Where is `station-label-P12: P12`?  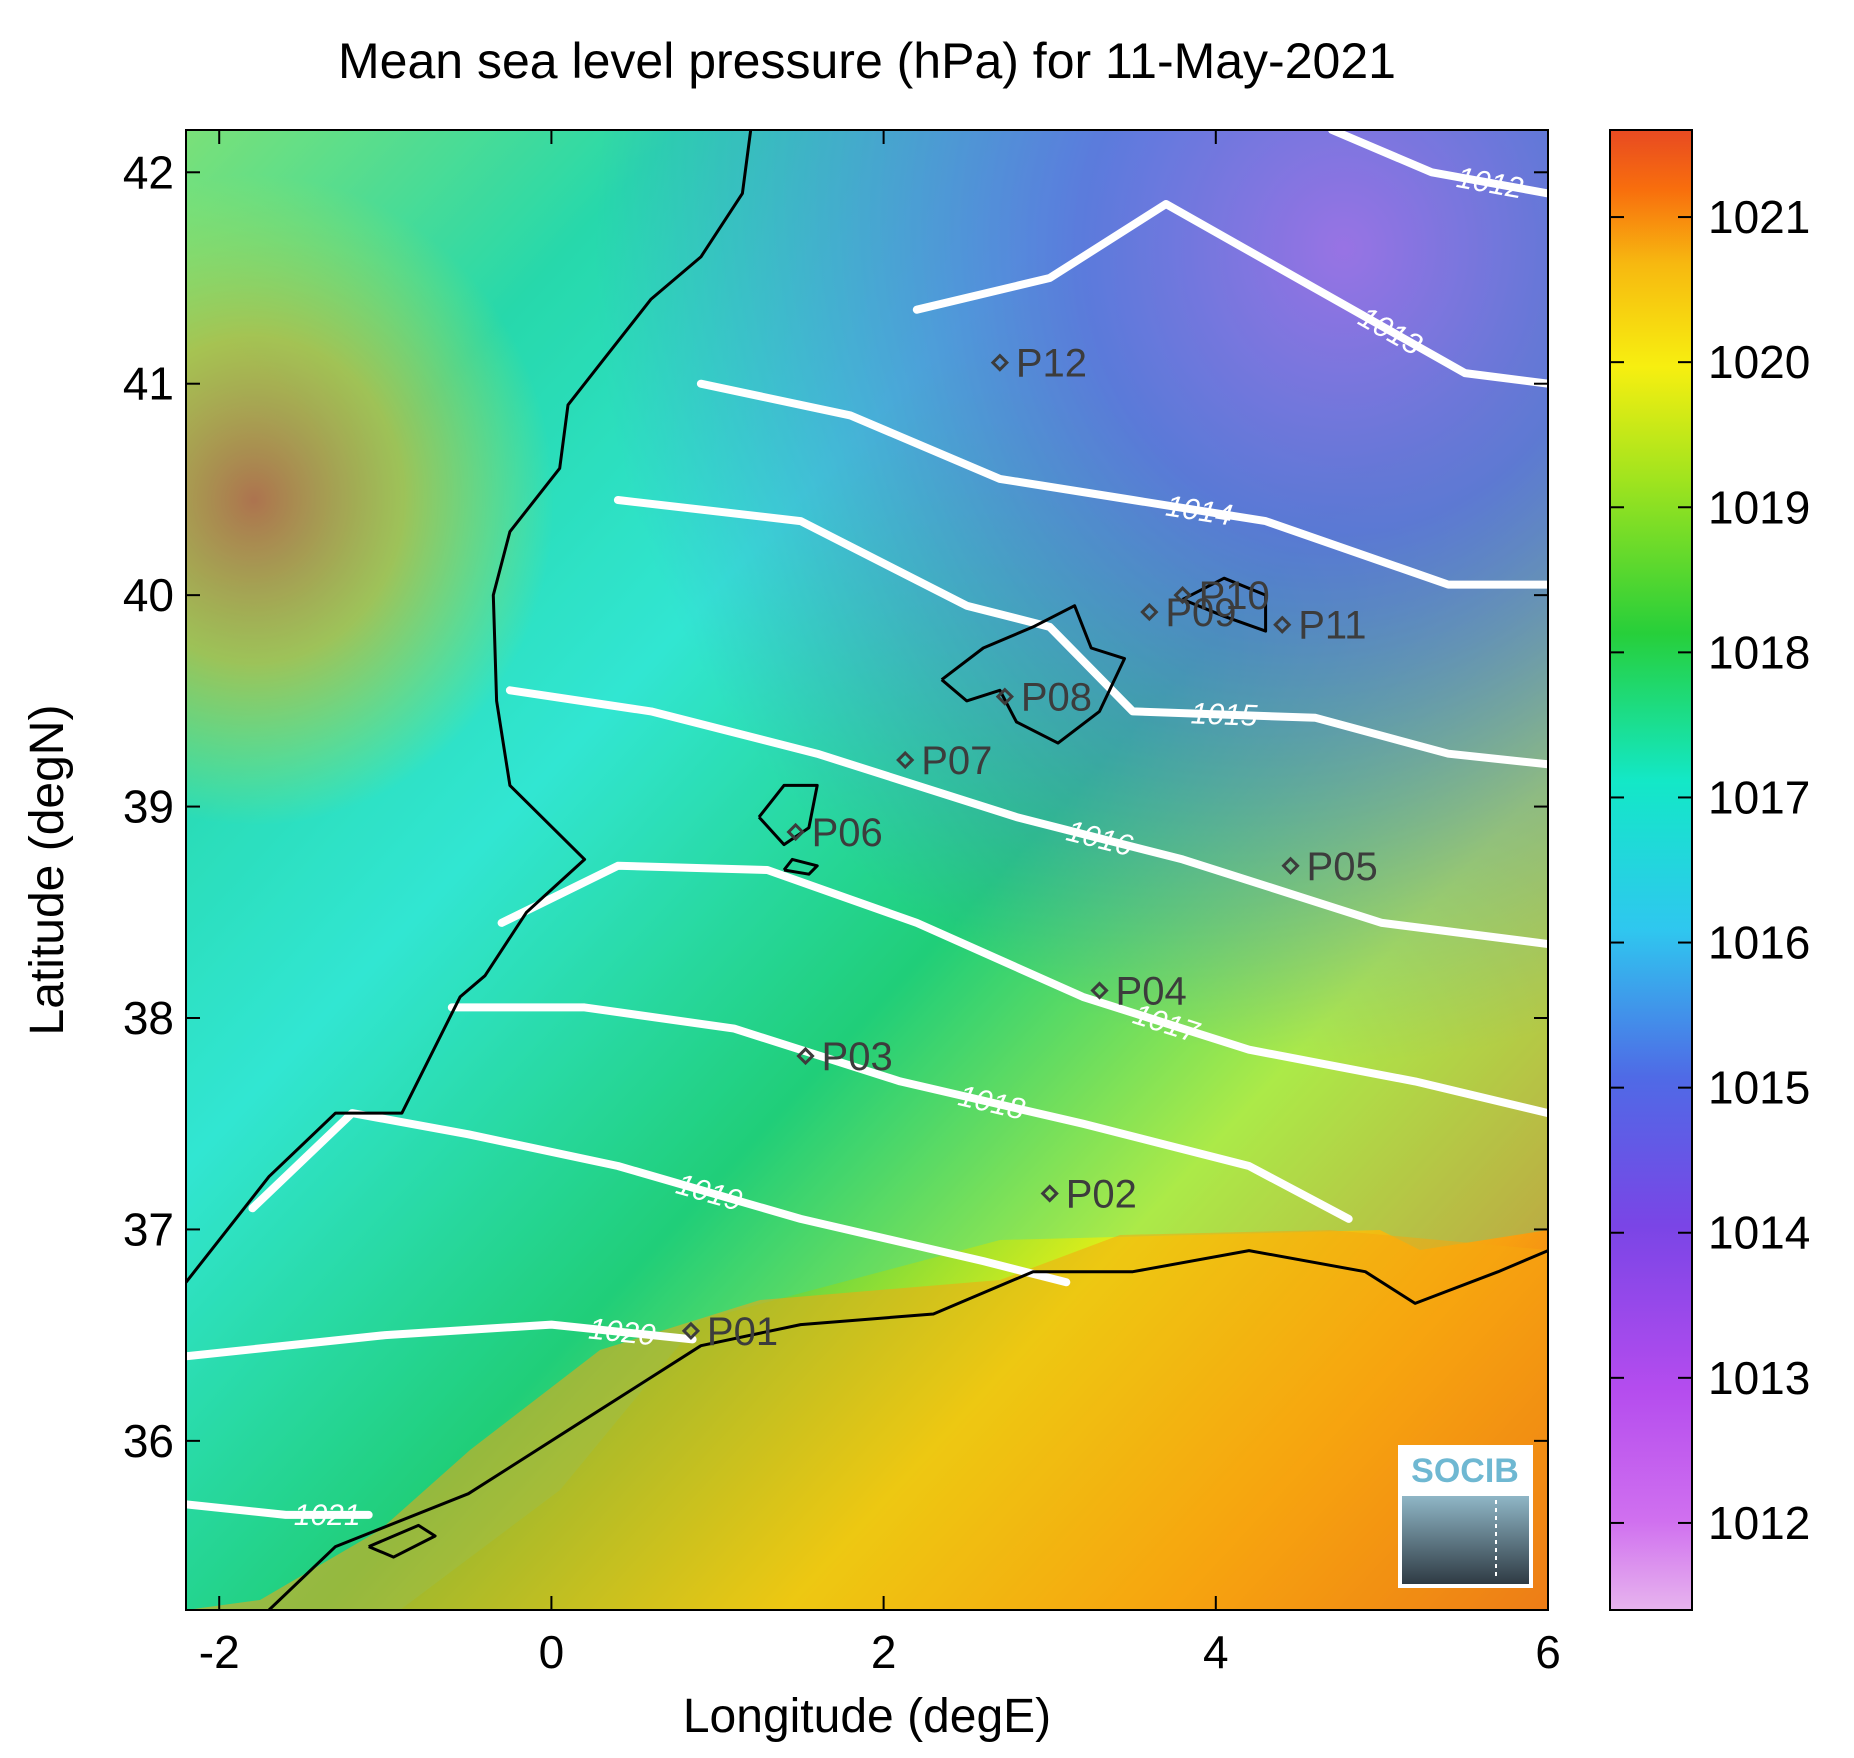
station-label-P12: P12 is located at coordinates (1051, 364).